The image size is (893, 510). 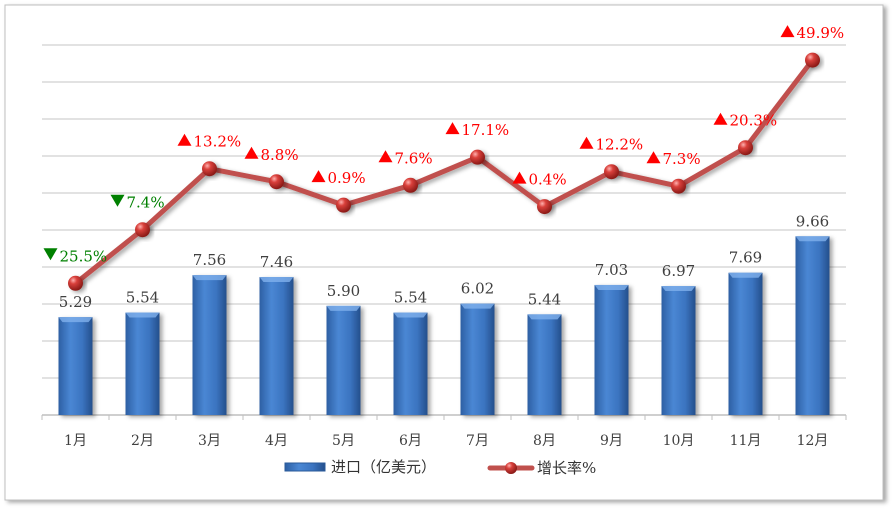 I want to click on x-tick-label: 4月, so click(x=276, y=441).